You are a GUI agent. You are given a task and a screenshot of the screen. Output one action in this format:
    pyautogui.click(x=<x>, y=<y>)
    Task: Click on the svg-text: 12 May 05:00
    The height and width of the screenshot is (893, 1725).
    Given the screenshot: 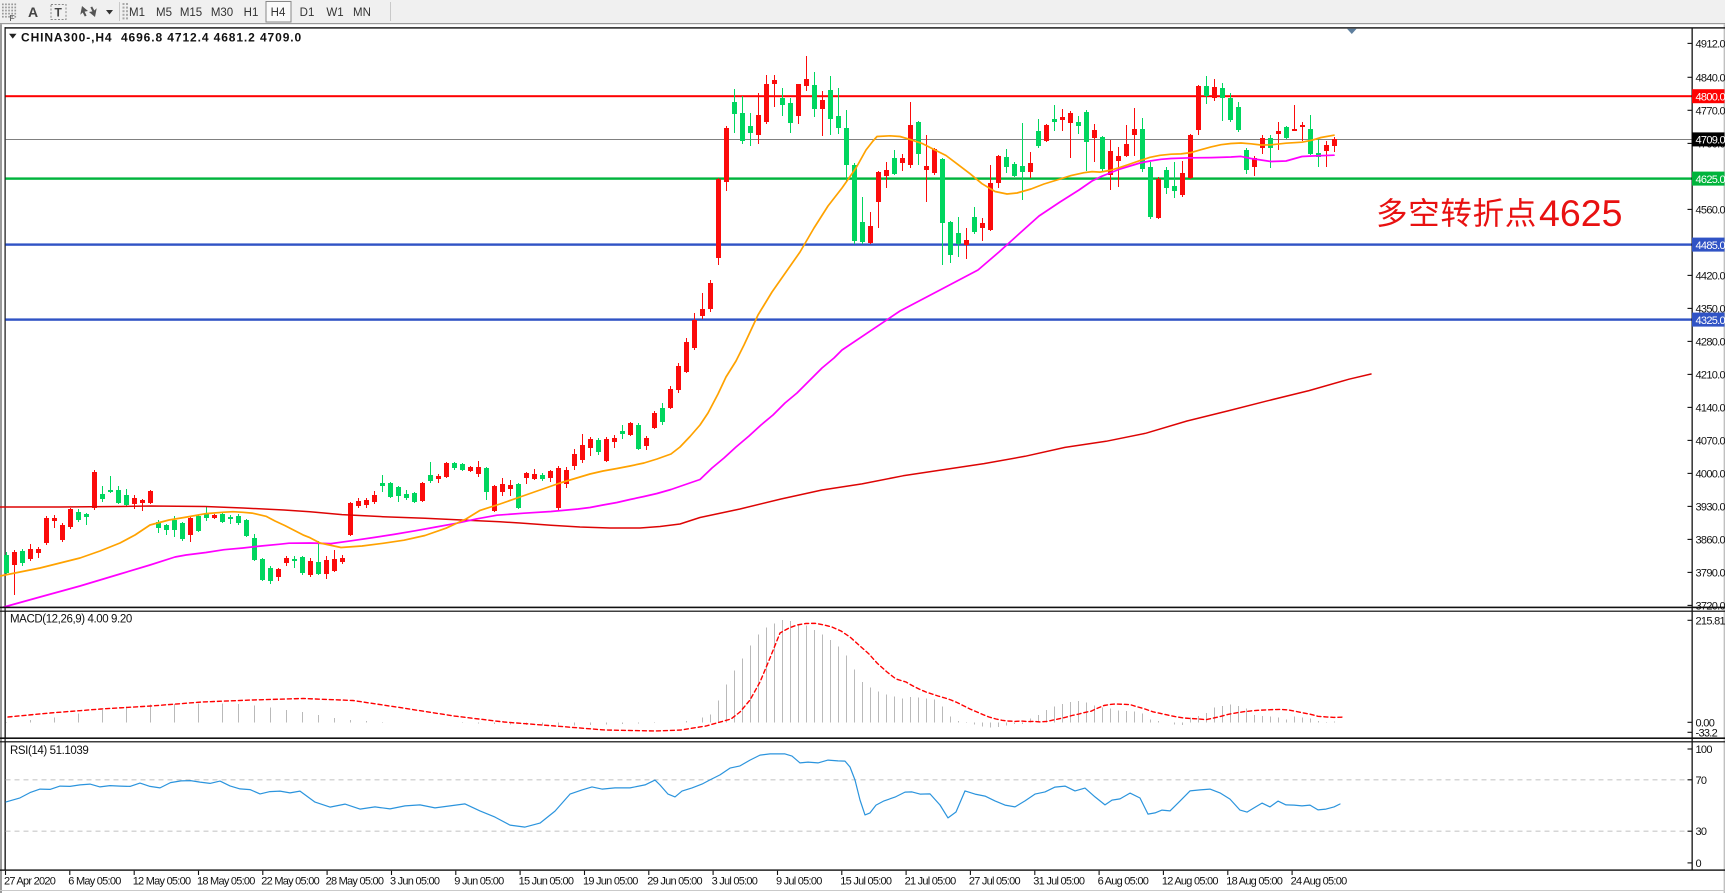 What is the action you would take?
    pyautogui.click(x=162, y=882)
    